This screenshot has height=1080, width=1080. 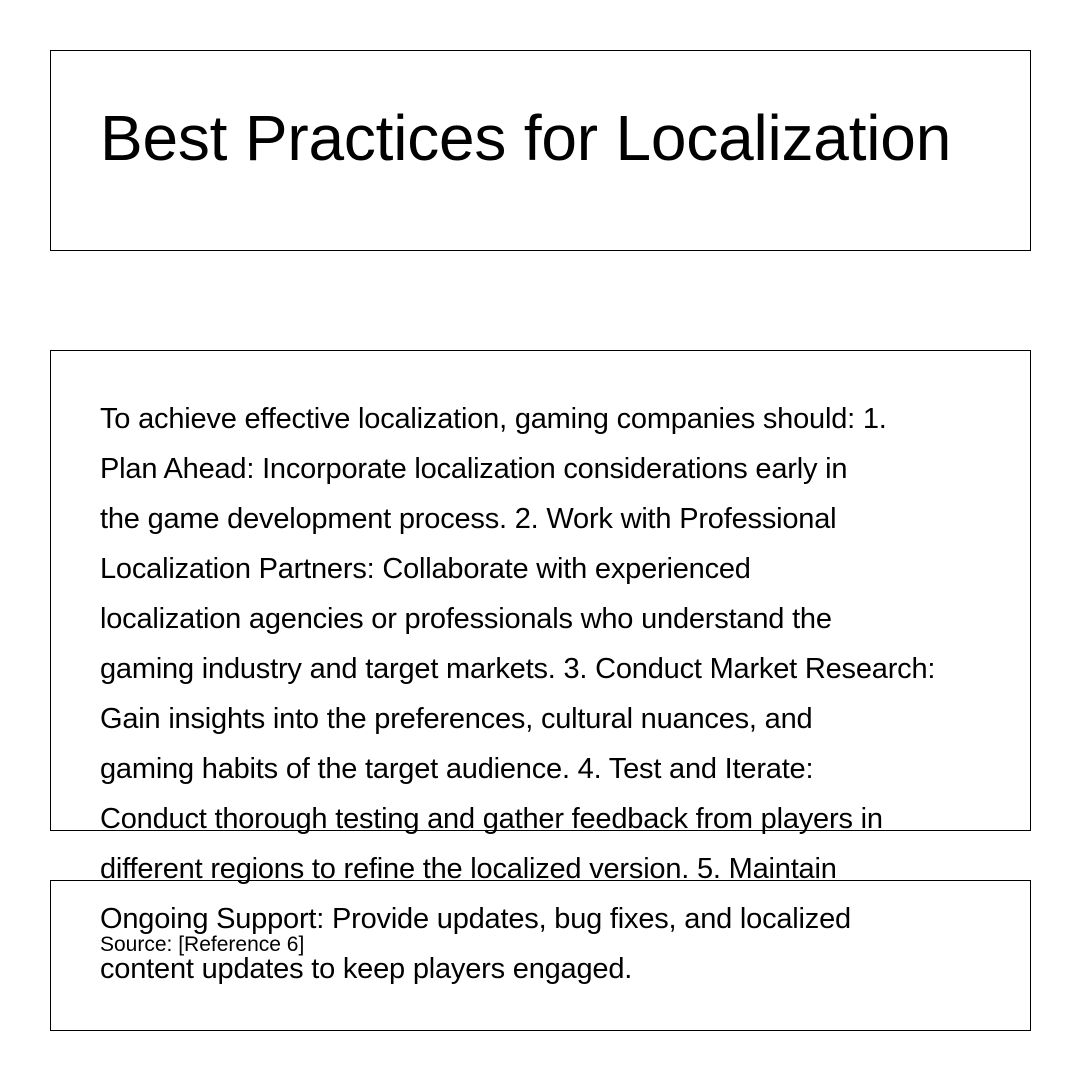 I want to click on source-citation: Source: [Reference 6], so click(x=202, y=944).